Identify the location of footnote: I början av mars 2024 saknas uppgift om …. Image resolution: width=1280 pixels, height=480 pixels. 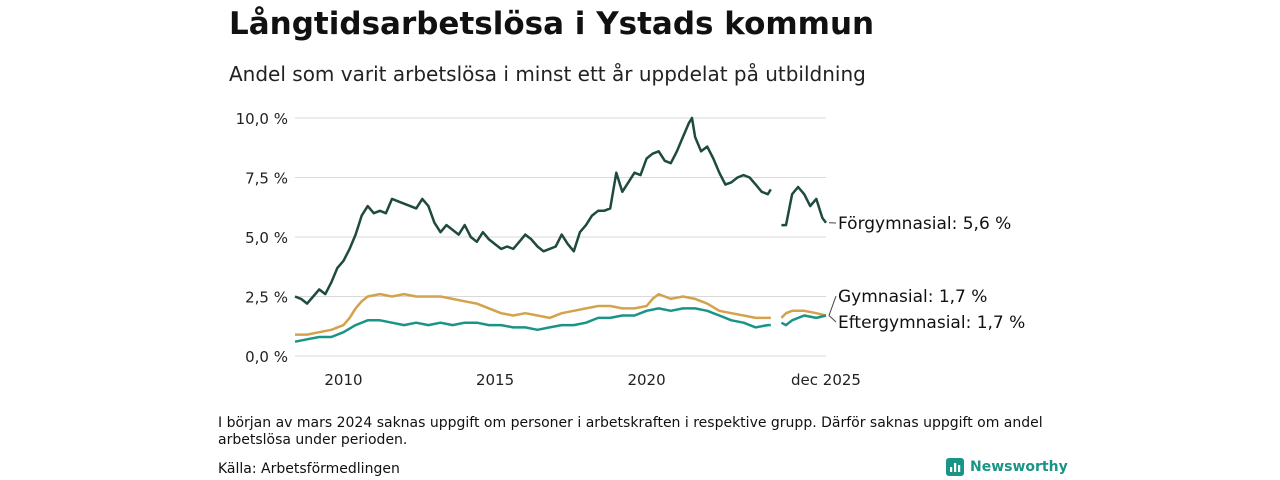
(630, 431).